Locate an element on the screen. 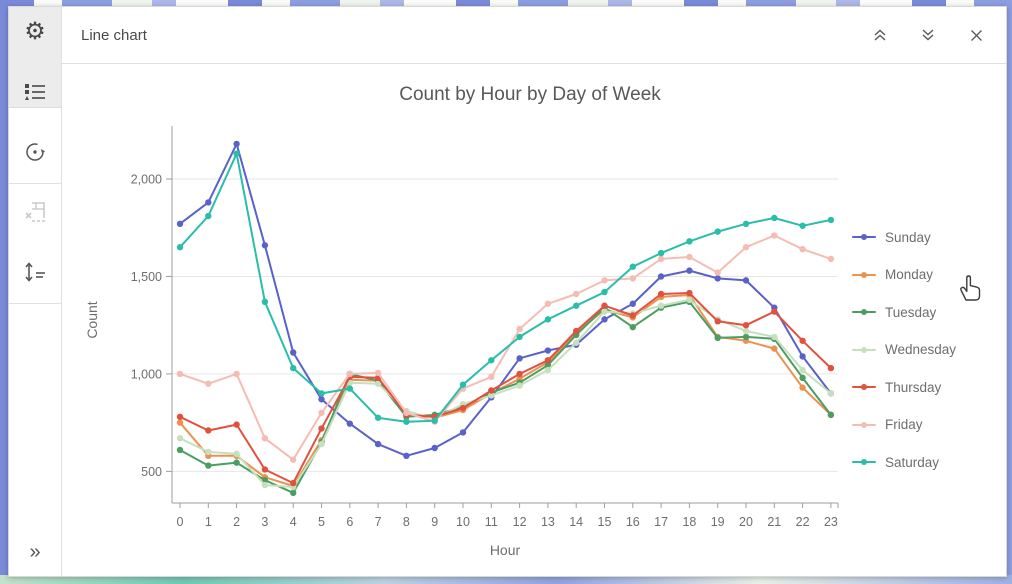  export-table-icon is located at coordinates (35, 212).